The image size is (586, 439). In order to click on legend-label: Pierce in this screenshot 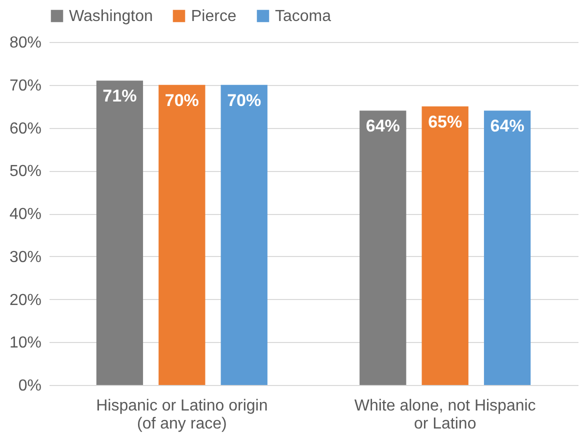, I will do `click(213, 16)`.